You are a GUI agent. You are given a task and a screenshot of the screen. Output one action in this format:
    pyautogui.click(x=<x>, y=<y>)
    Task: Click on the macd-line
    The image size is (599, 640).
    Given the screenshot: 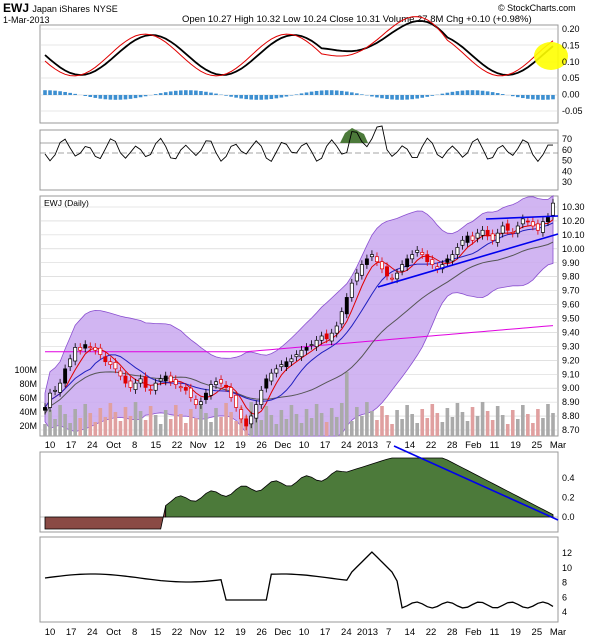 What is the action you would take?
    pyautogui.click(x=299, y=48)
    